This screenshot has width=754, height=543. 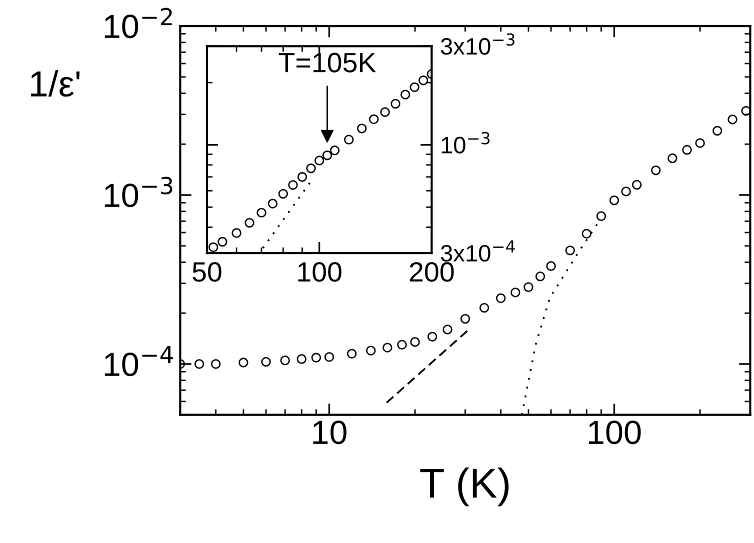 I want to click on y-tick-label: 3x10$^{−4}$, so click(x=477, y=251).